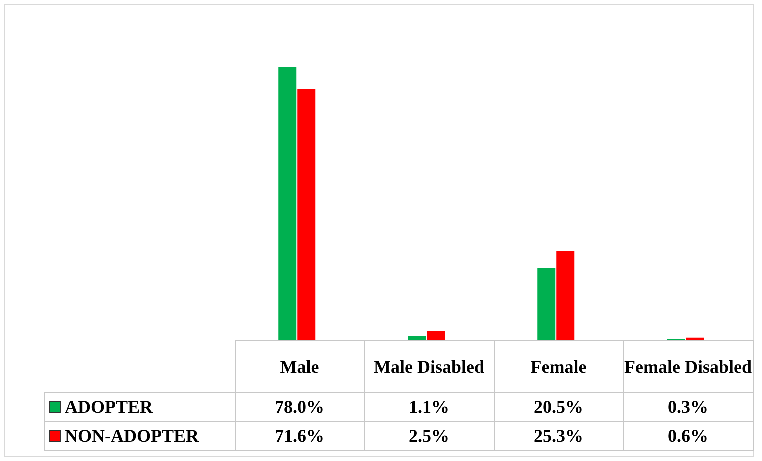 The height and width of the screenshot is (461, 762). What do you see at coordinates (559, 436) in the screenshot?
I see `data-label: 25.3%` at bounding box center [559, 436].